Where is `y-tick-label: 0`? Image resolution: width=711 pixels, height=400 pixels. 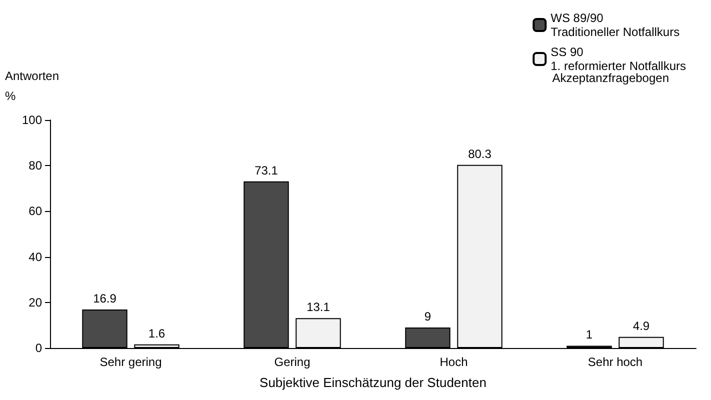
y-tick-label: 0 is located at coordinates (38, 348).